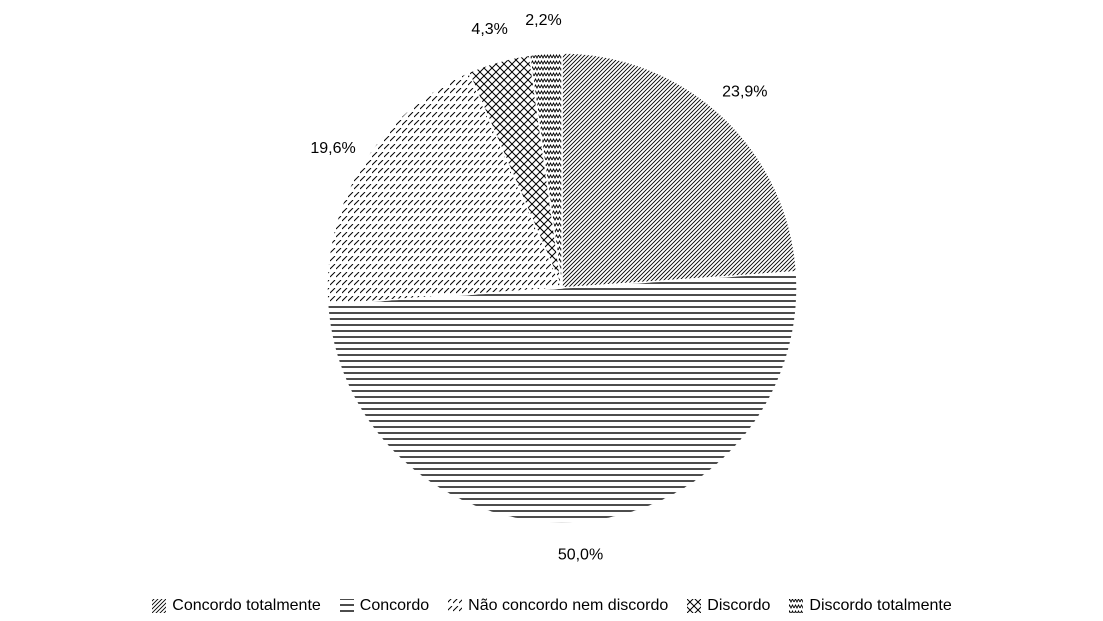 The width and height of the screenshot is (1103, 621). I want to click on legend-swatch-horizontal-icon, so click(346, 606).